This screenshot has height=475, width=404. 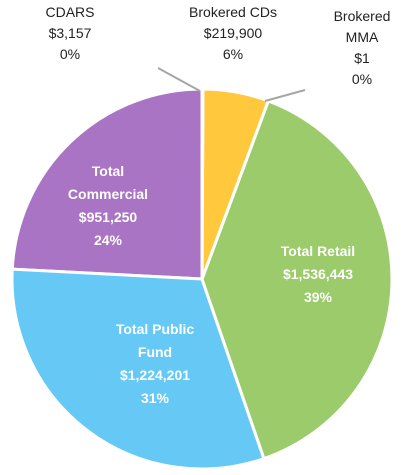 I want to click on slice-label: Brokered CDs $219,900 6%, so click(x=233, y=33).